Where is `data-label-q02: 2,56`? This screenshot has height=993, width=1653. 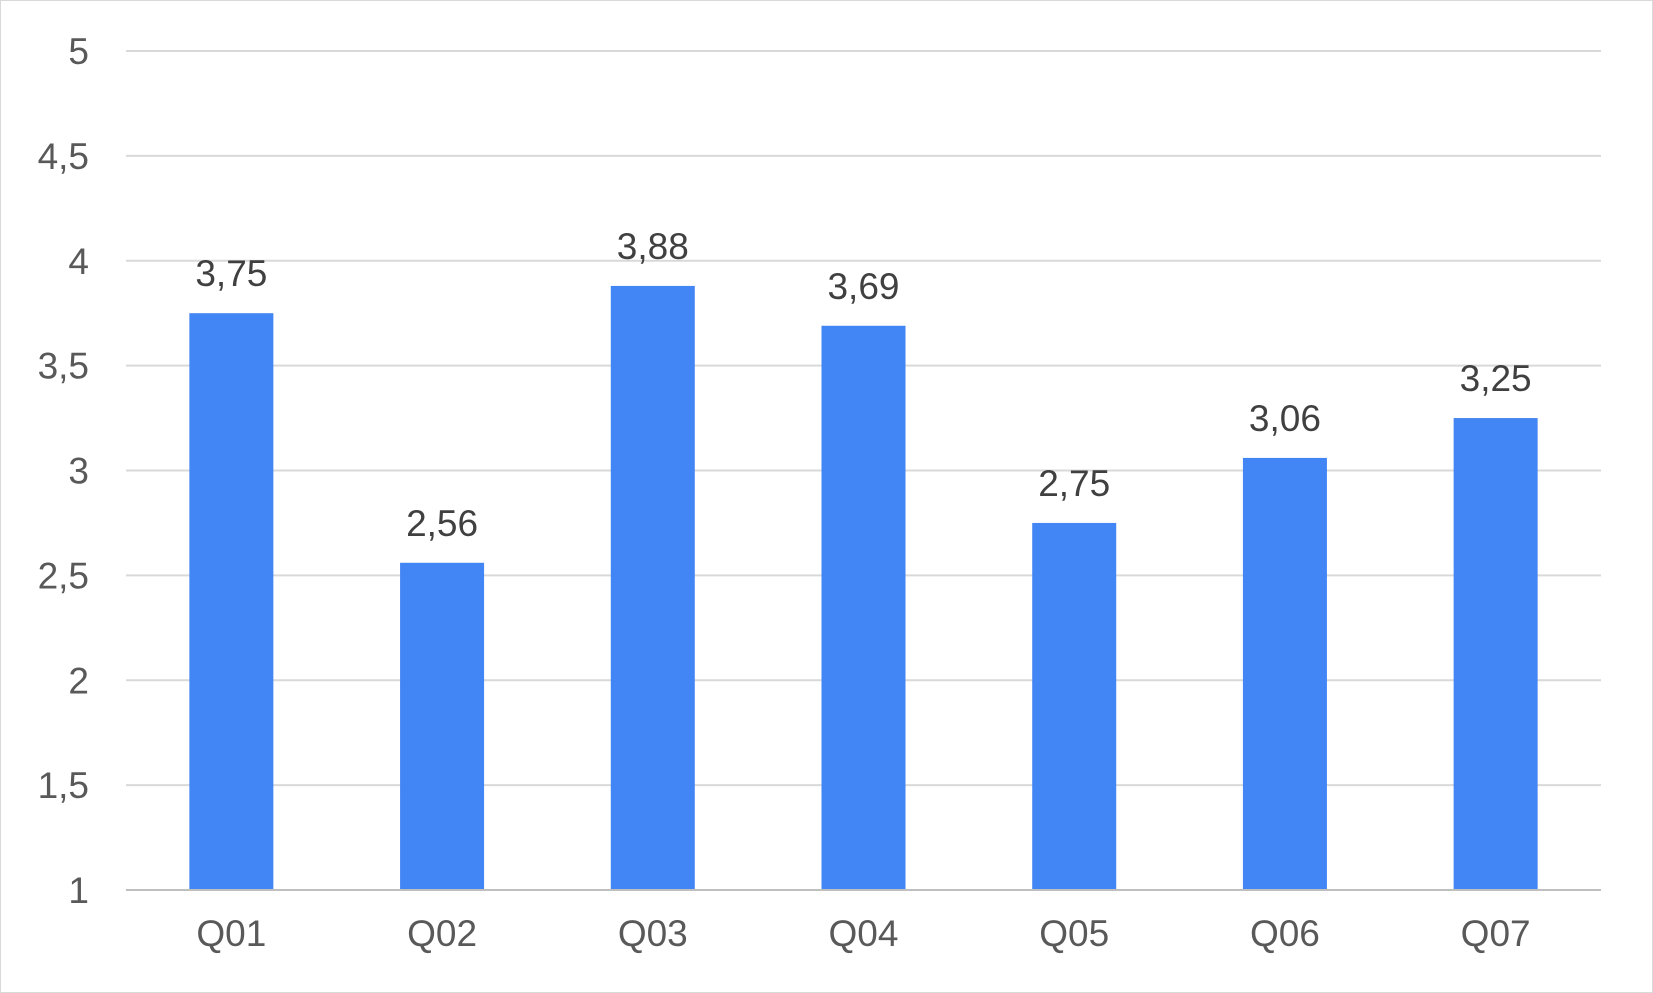
data-label-q02: 2,56 is located at coordinates (442, 523).